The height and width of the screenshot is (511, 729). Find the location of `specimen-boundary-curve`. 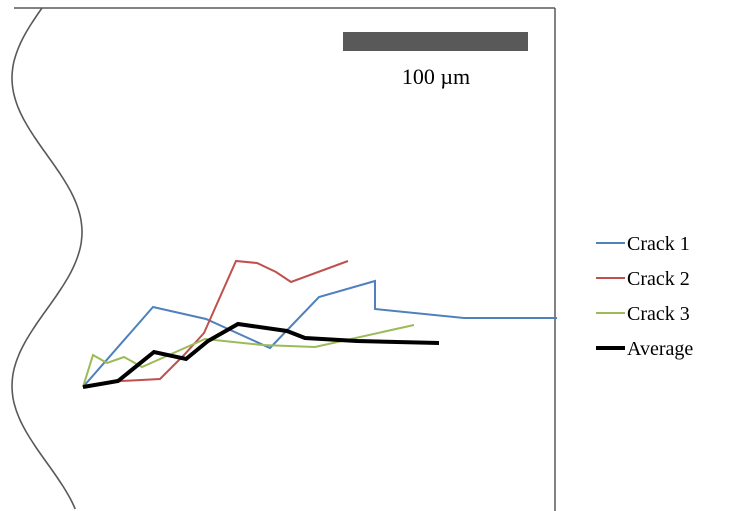

specimen-boundary-curve is located at coordinates (47, 258).